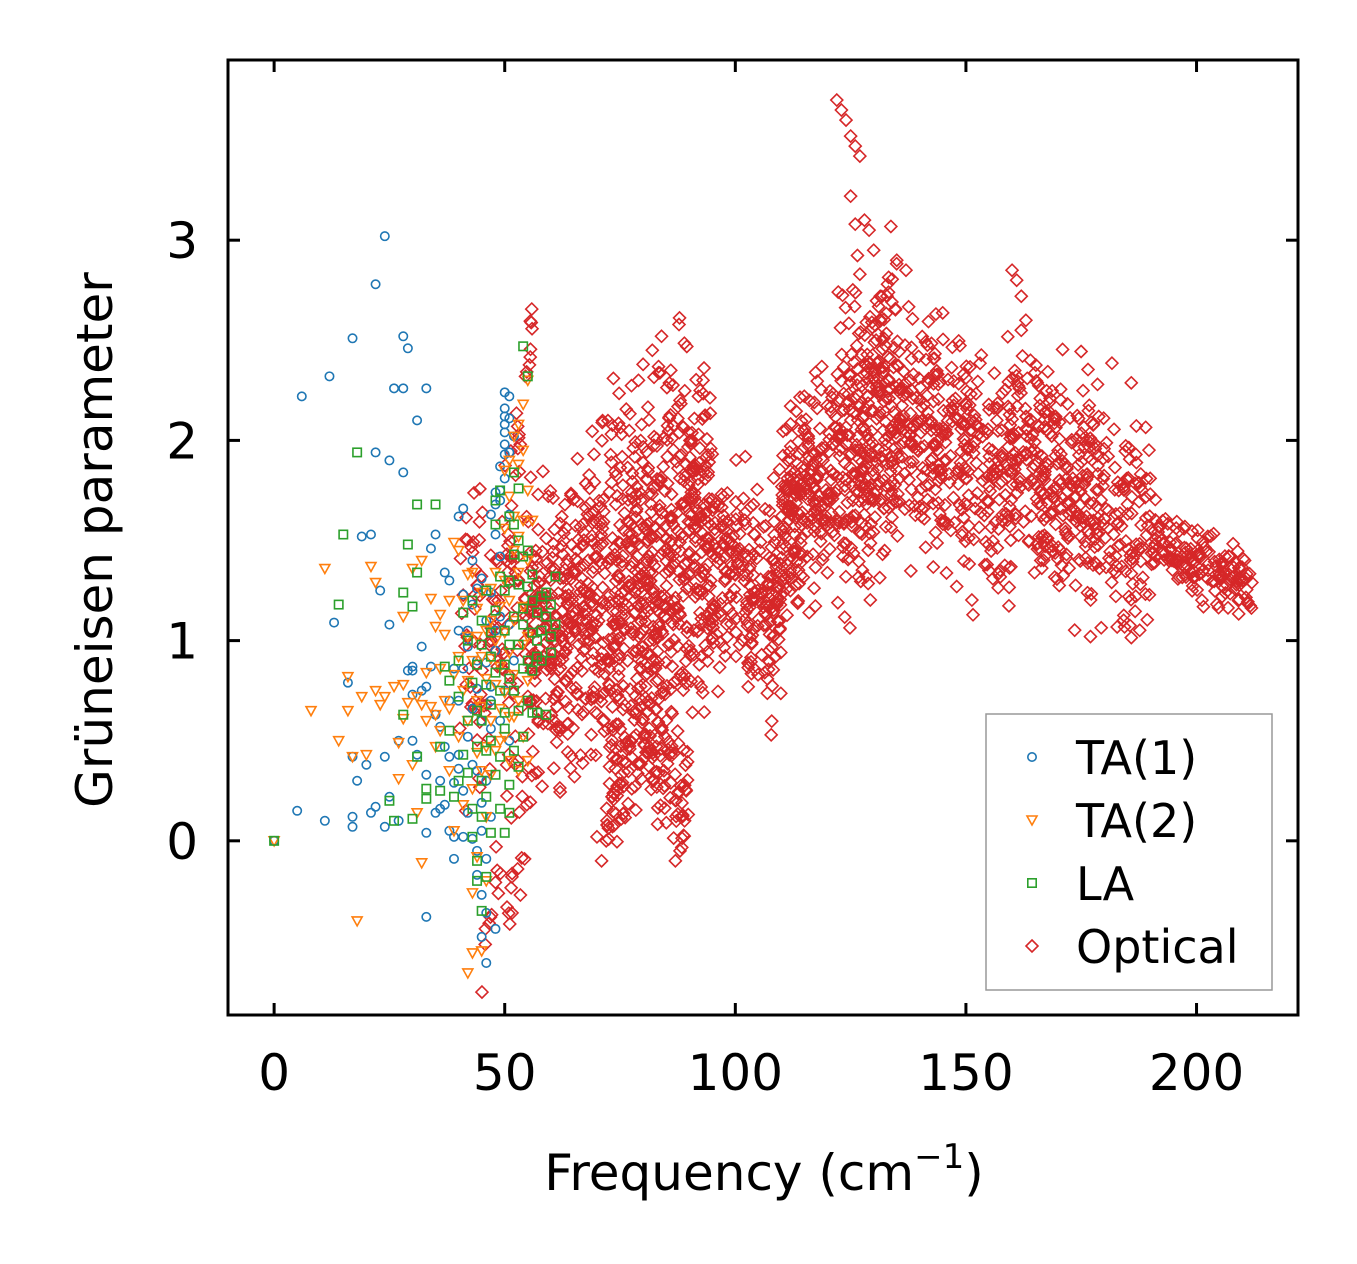 The height and width of the screenshot is (1264, 1357). What do you see at coordinates (182, 842) in the screenshot?
I see `y-tick-label: 0` at bounding box center [182, 842].